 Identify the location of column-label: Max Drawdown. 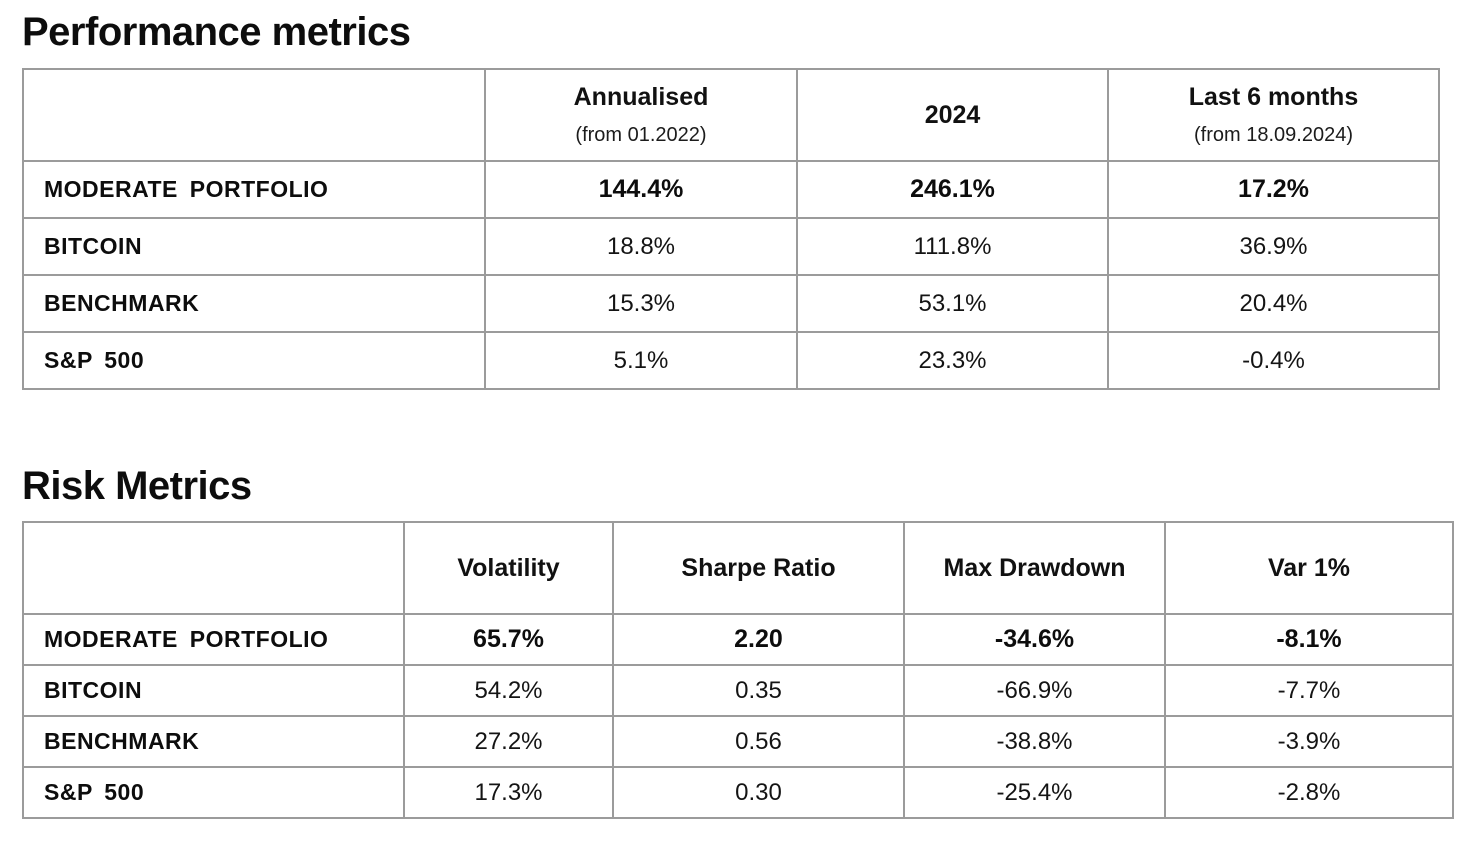
(1034, 567).